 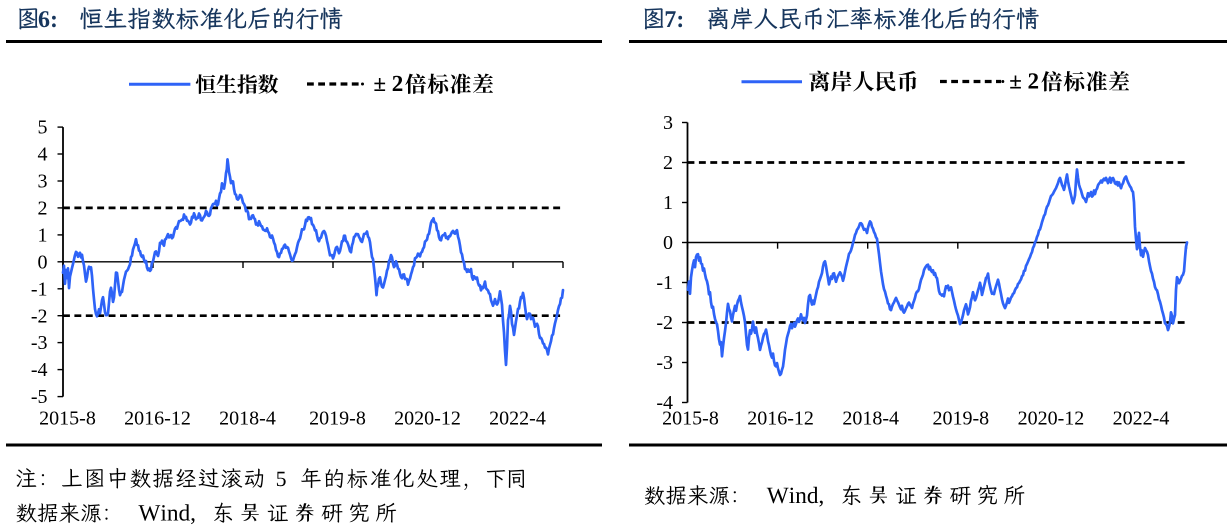 What do you see at coordinates (43, 128) in the screenshot?
I see `svg-text: 5` at bounding box center [43, 128].